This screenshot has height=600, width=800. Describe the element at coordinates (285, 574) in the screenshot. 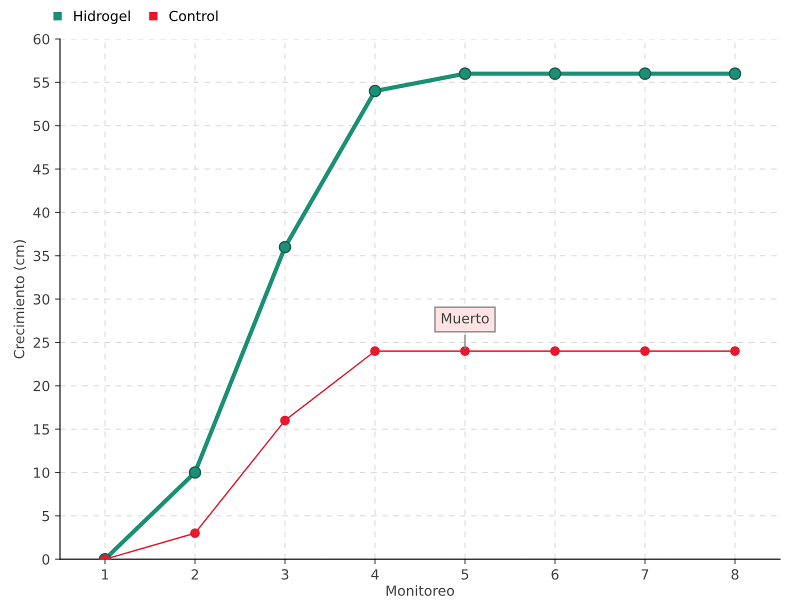

I see `x-tick-label: 3` at that location.